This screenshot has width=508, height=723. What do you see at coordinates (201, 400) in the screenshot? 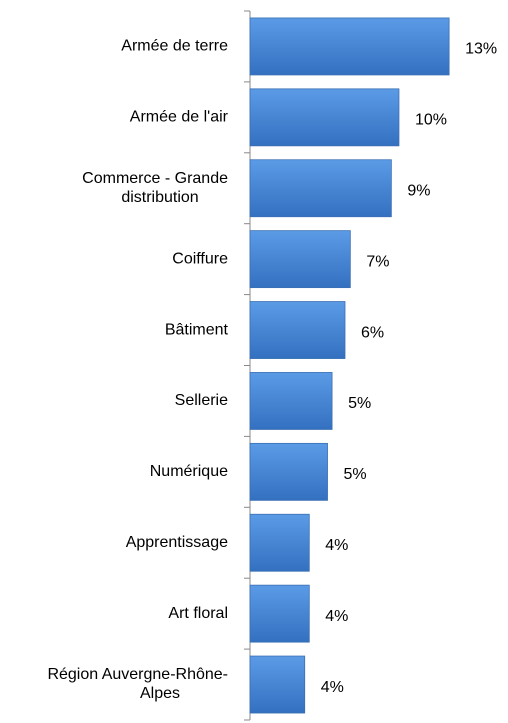
I see `category-label: Sellerie` at bounding box center [201, 400].